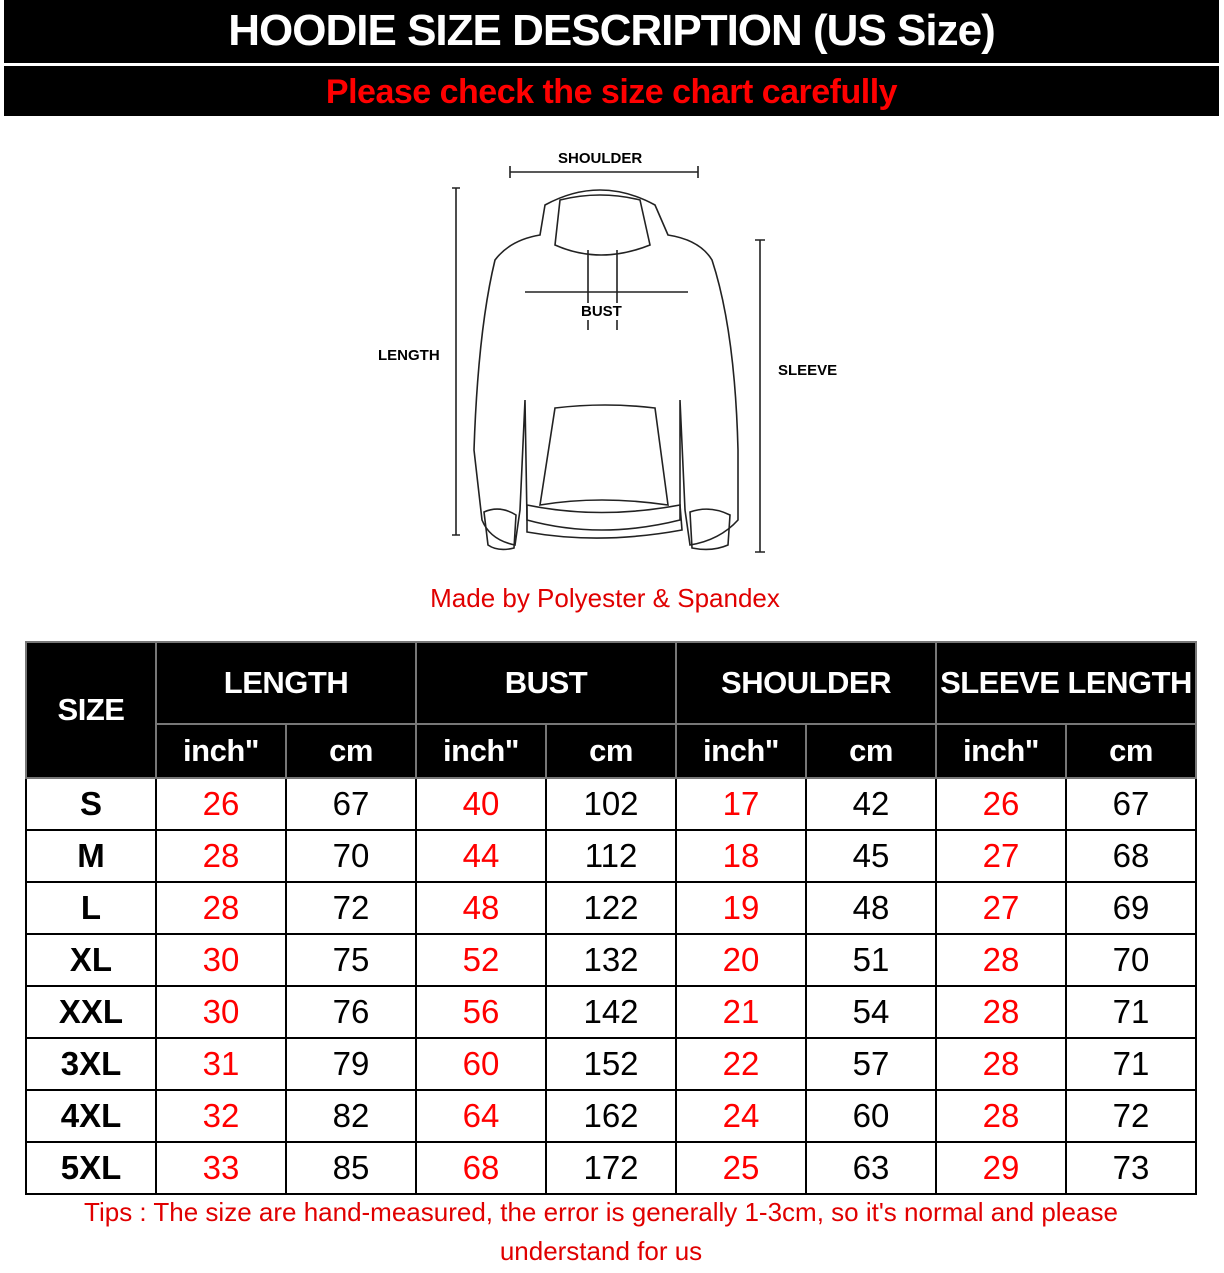 Image resolution: width=1224 pixels, height=1273 pixels. What do you see at coordinates (481, 1116) in the screenshot?
I see `inch-value-cell: 64` at bounding box center [481, 1116].